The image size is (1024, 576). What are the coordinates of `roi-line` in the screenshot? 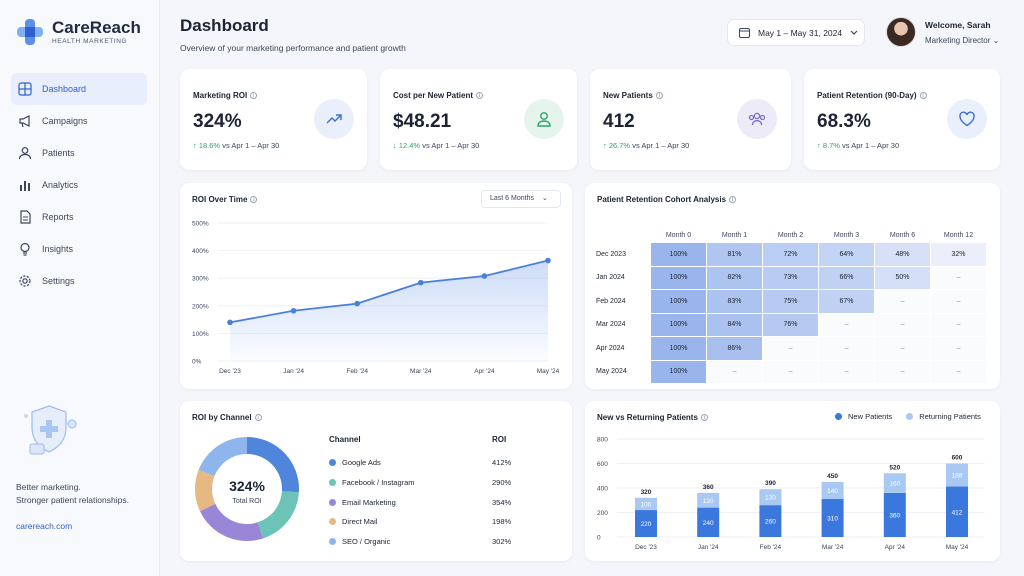 It's located at (389, 291).